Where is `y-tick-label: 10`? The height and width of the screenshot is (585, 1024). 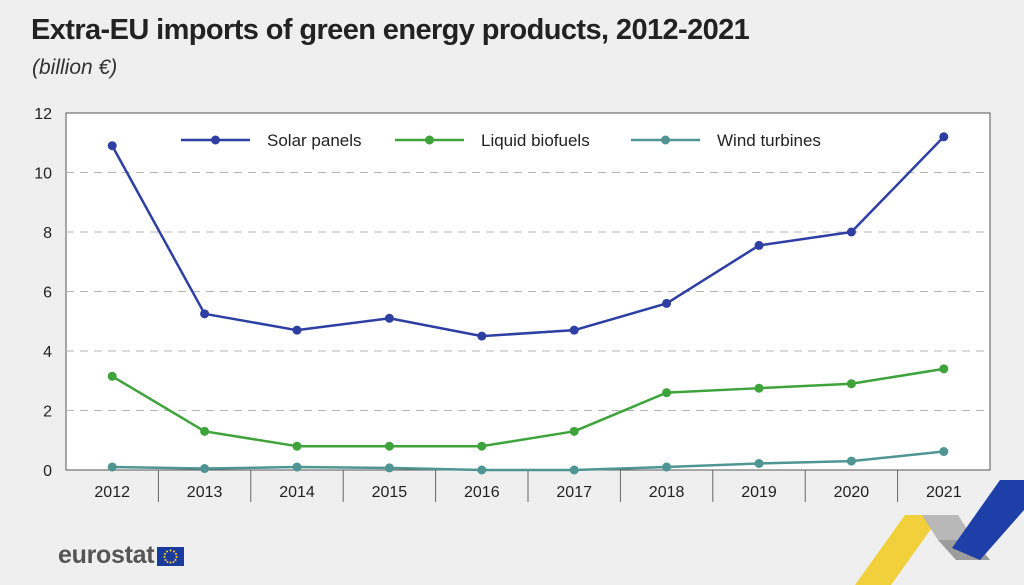 y-tick-label: 10 is located at coordinates (43, 174).